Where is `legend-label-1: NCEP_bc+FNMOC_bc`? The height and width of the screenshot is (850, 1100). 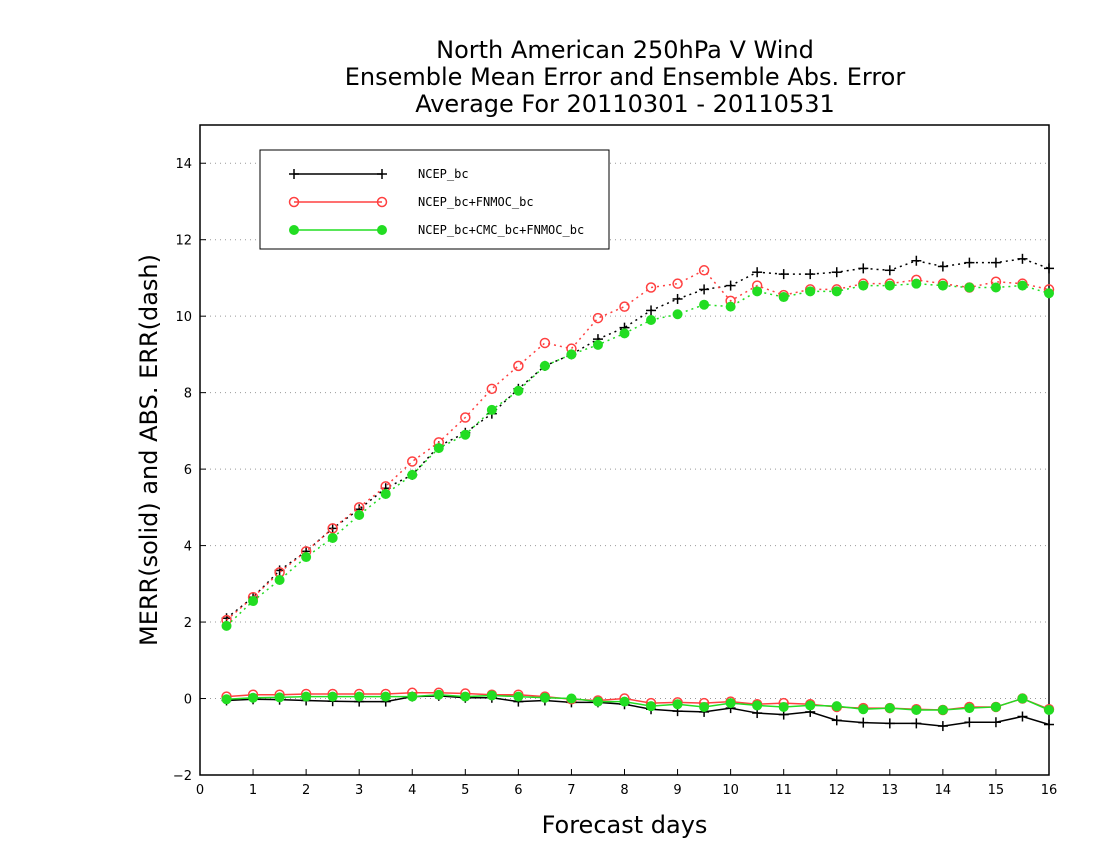 legend-label-1: NCEP_bc+FNMOC_bc is located at coordinates (476, 202).